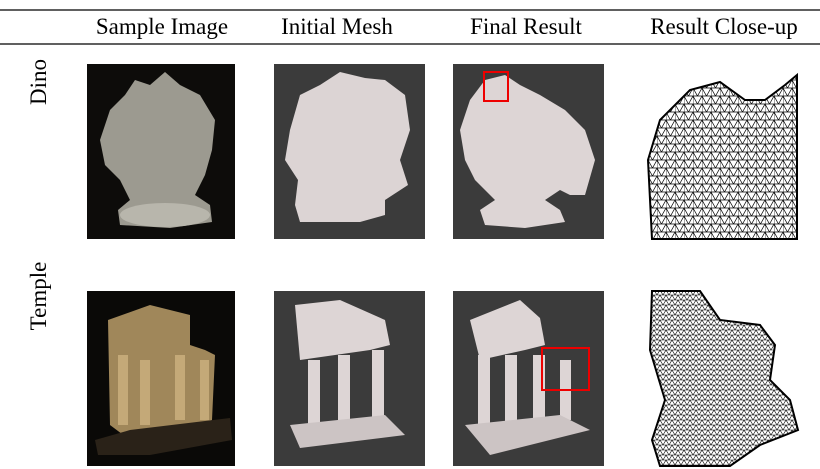 Image resolution: width=820 pixels, height=469 pixels. Describe the element at coordinates (526, 26) in the screenshot. I see `column-header: Final Result` at that location.